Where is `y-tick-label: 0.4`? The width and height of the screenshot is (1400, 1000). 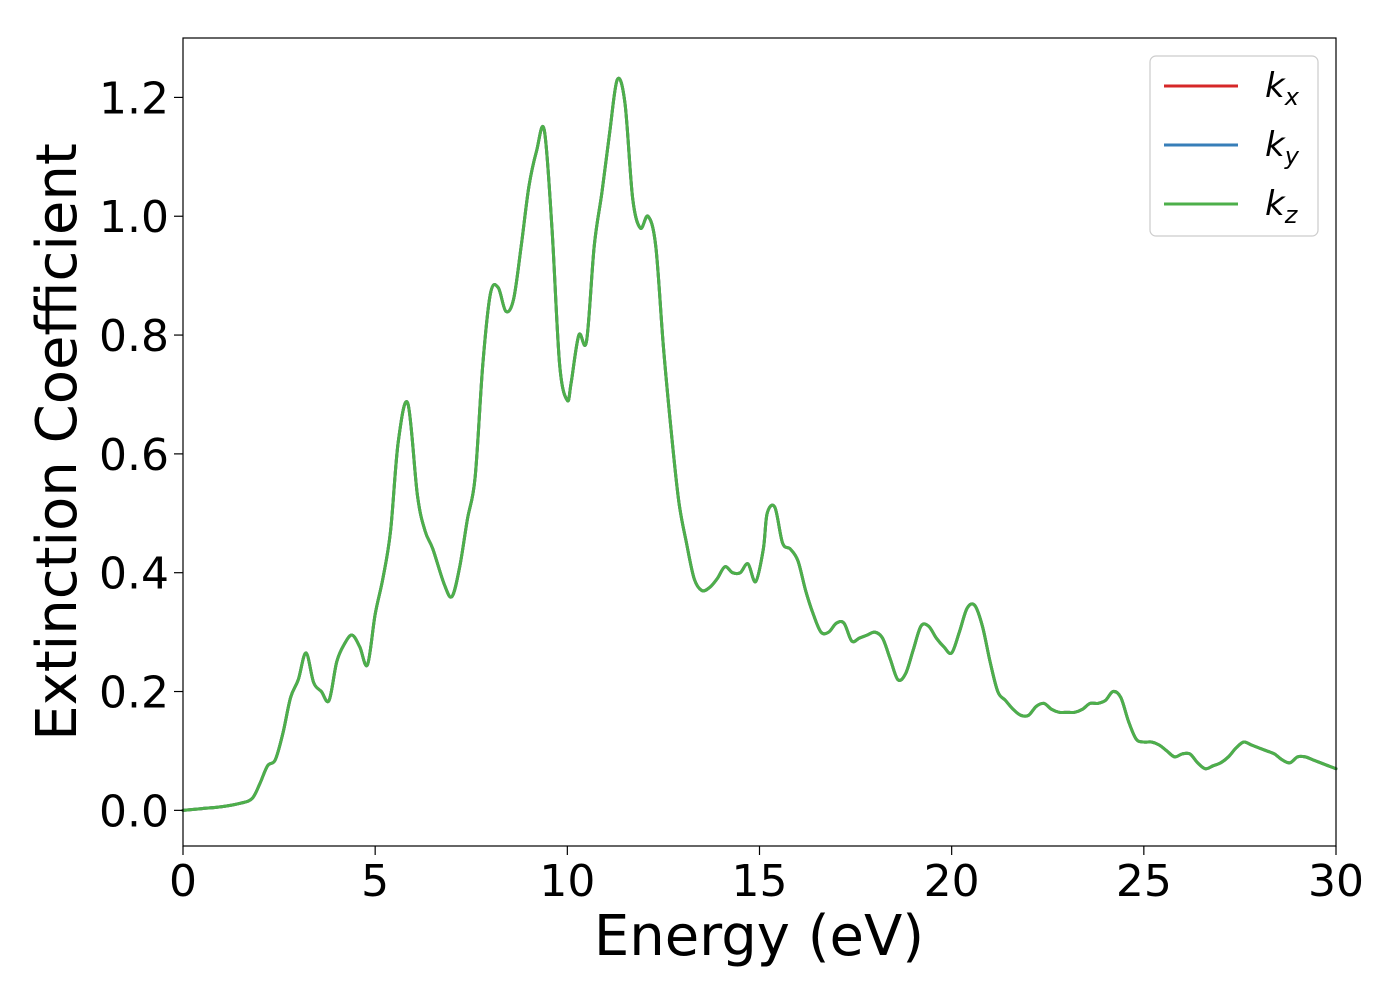
y-tick-label: 0.4 is located at coordinates (134, 574).